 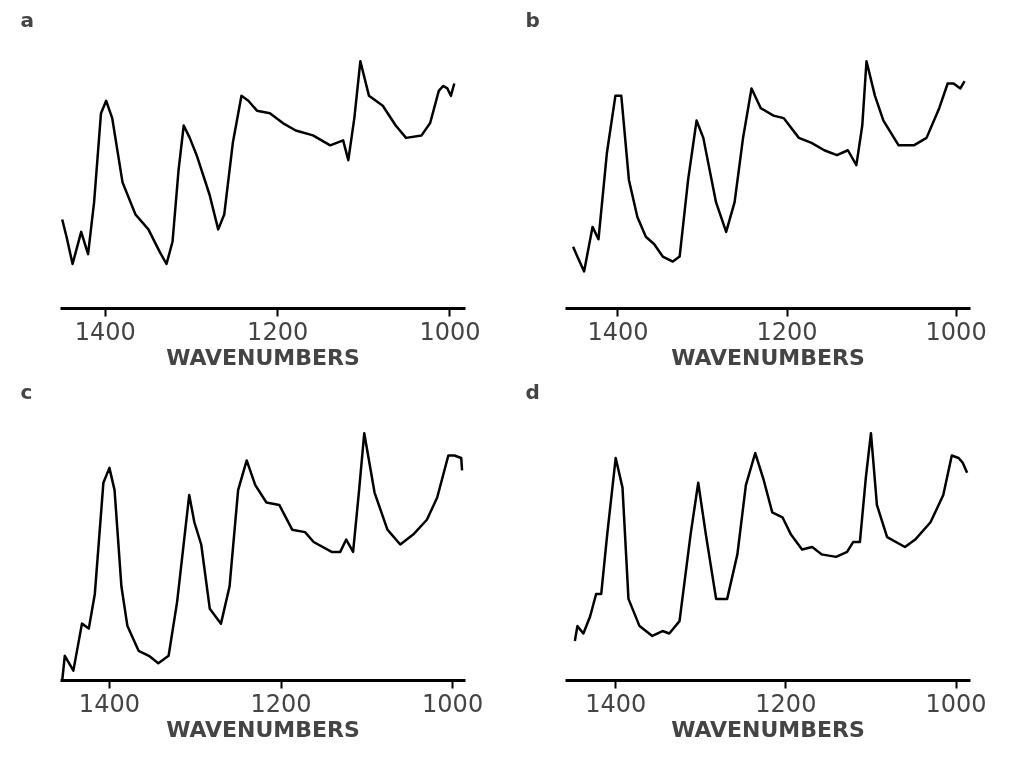 I want to click on chart-title: c, so click(x=26, y=391).